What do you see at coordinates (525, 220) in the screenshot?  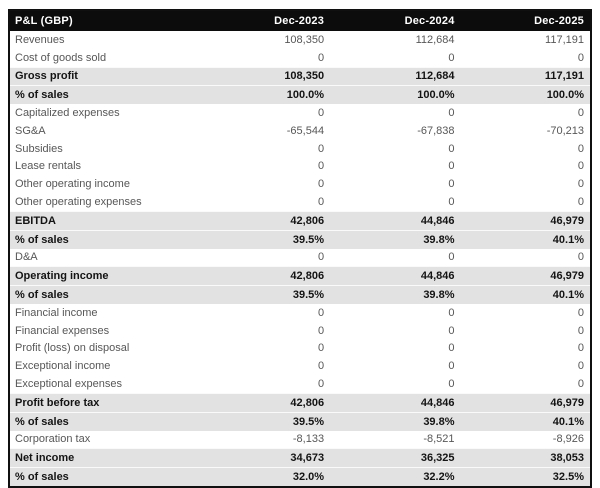 I see `cell-value: 46,979` at bounding box center [525, 220].